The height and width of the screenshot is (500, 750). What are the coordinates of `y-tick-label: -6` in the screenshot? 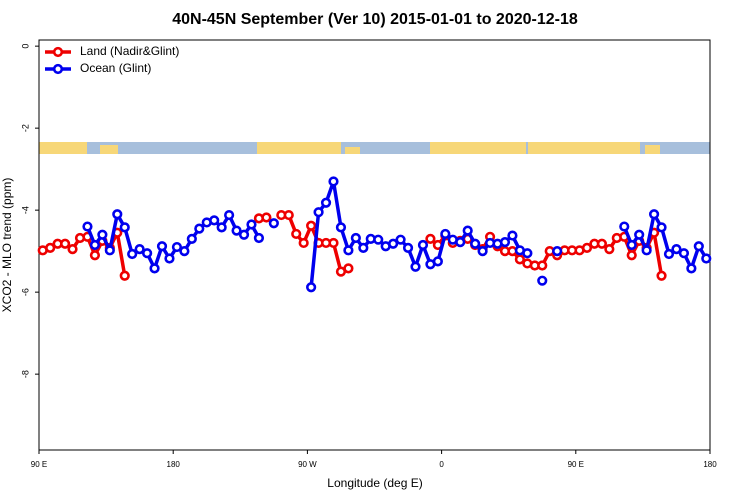 It's located at (25, 292).